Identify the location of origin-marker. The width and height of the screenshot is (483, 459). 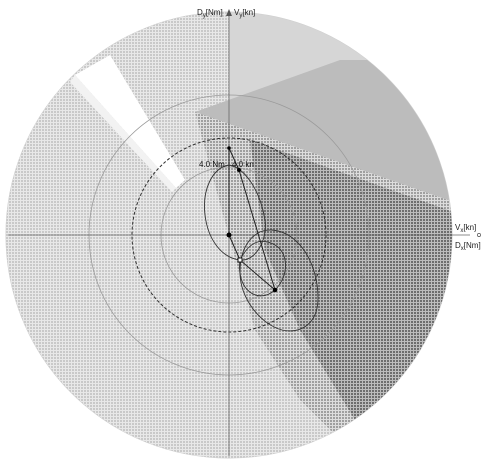
(229, 235).